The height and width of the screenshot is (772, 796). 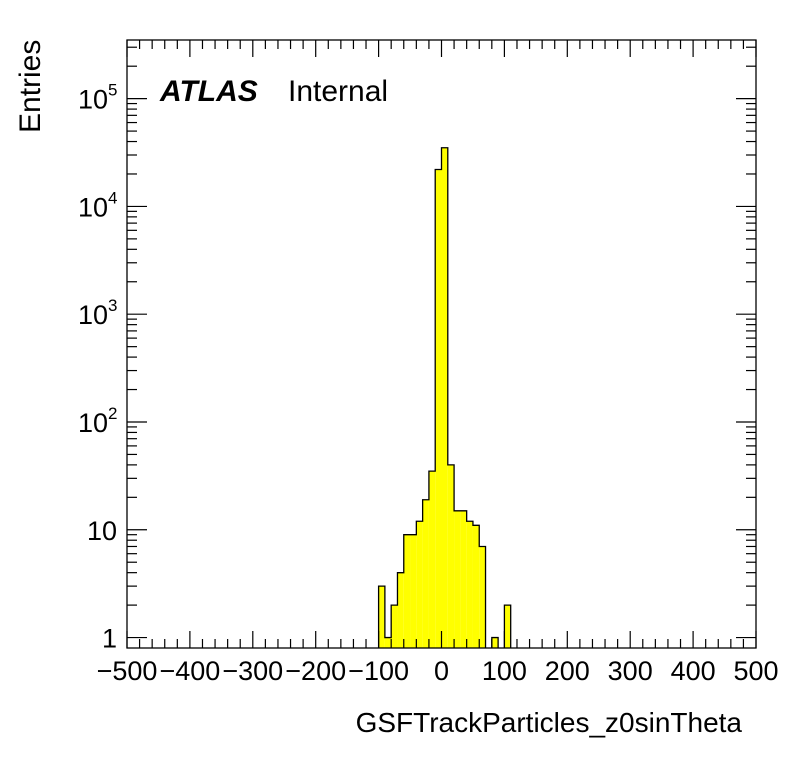 I want to click on y-tick-label: 10⁴, so click(x=98, y=205).